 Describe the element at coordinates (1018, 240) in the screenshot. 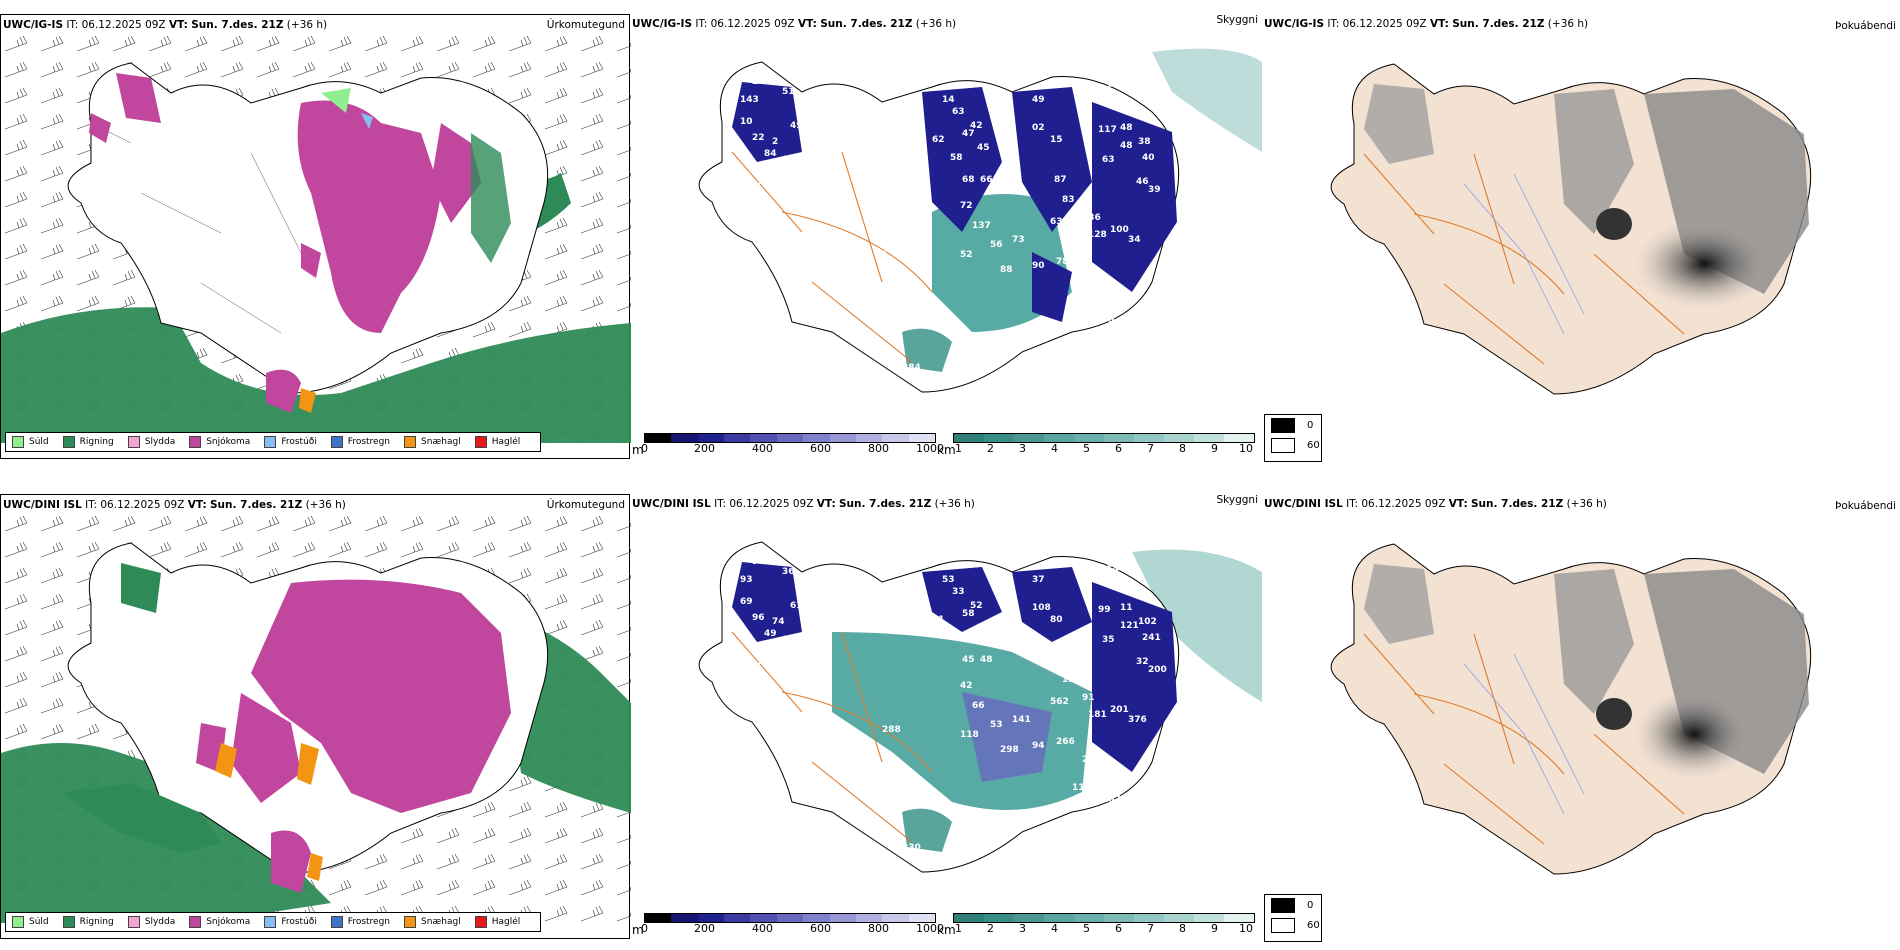

I see `cloud-base-label: 73` at that location.